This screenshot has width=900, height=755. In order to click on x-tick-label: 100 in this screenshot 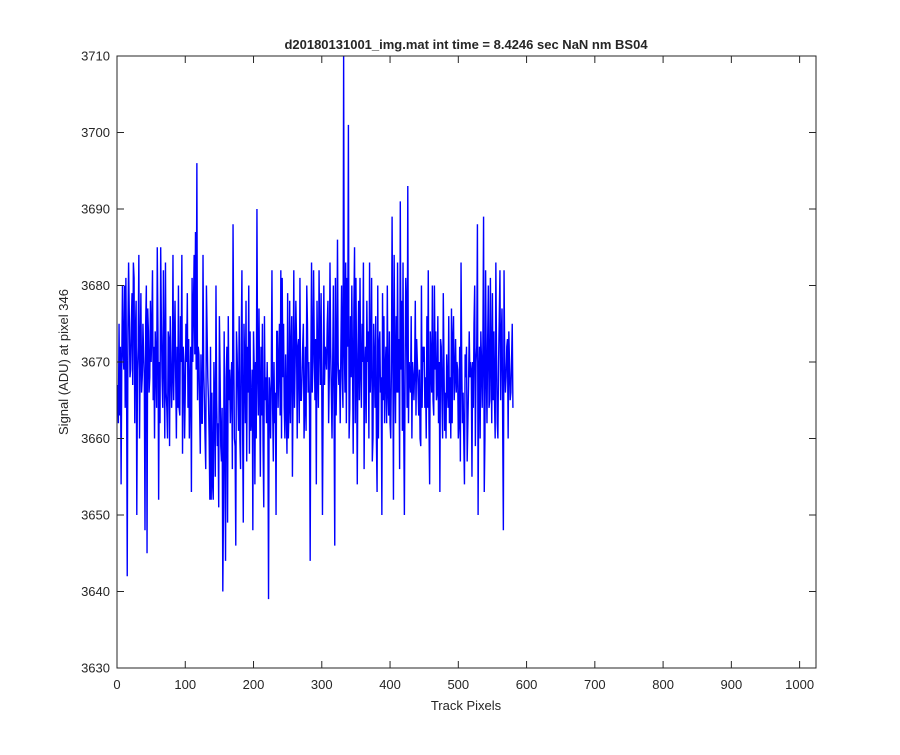, I will do `click(185, 684)`.